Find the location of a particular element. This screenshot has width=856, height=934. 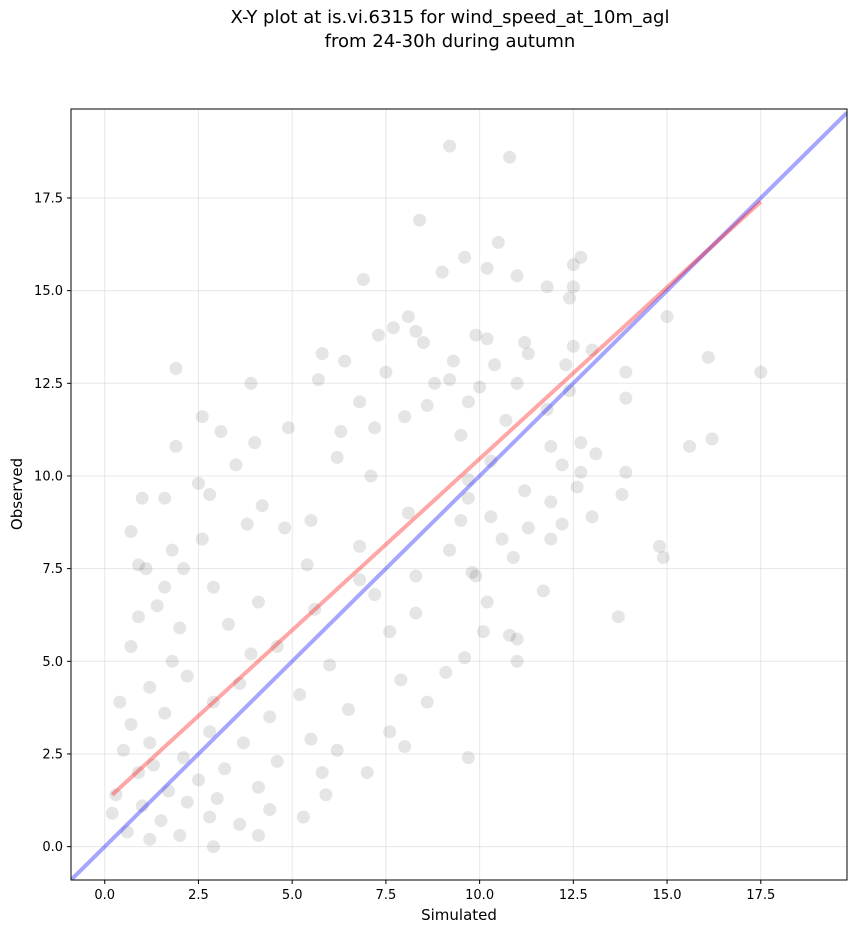

y-tick-label: 5.0 is located at coordinates (52, 662).